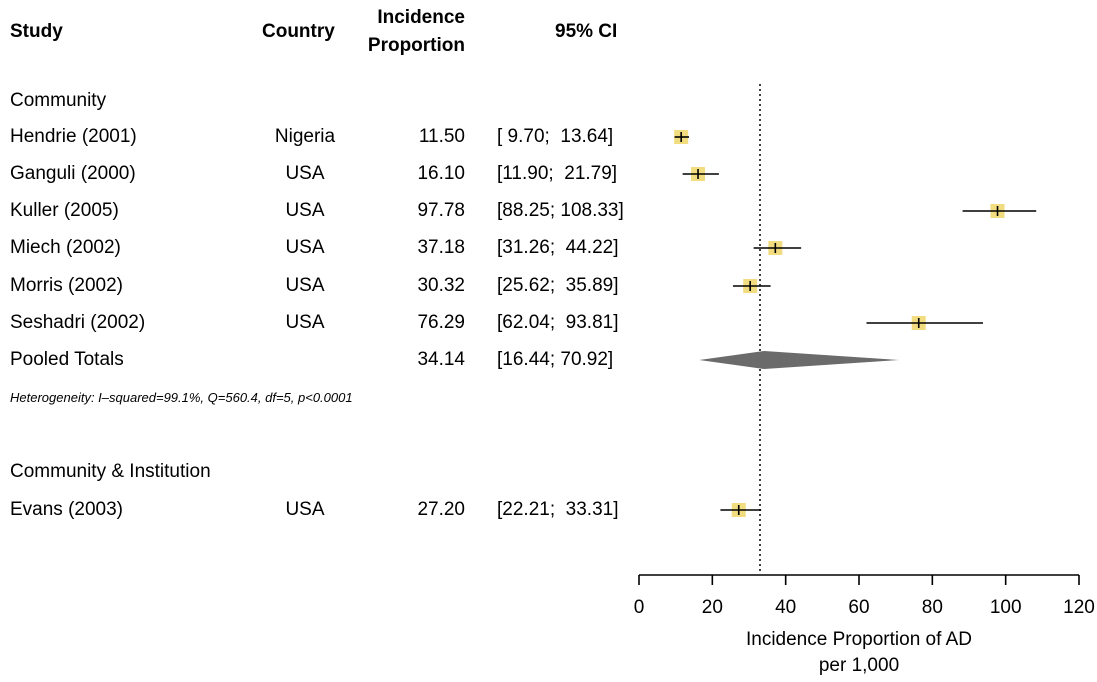  Describe the element at coordinates (586, 31) in the screenshot. I see `header-ci: 95% CI` at that location.